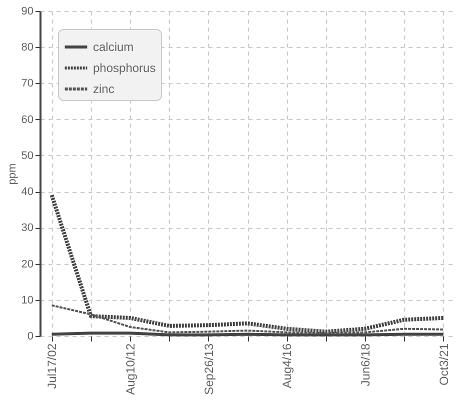 Image resolution: width=468 pixels, height=411 pixels. Describe the element at coordinates (27, 300) in the screenshot. I see `y-tick-label: 10` at that location.